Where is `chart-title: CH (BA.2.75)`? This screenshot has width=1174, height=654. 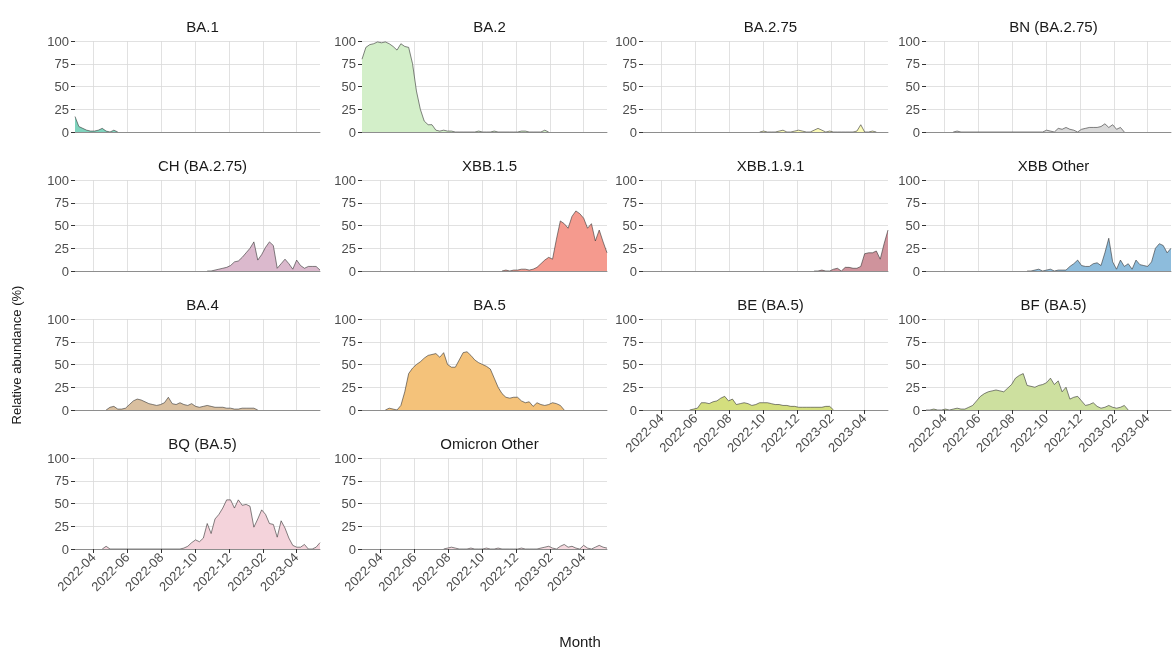
chart-title: CH (BA.2.75) is located at coordinates (202, 165).